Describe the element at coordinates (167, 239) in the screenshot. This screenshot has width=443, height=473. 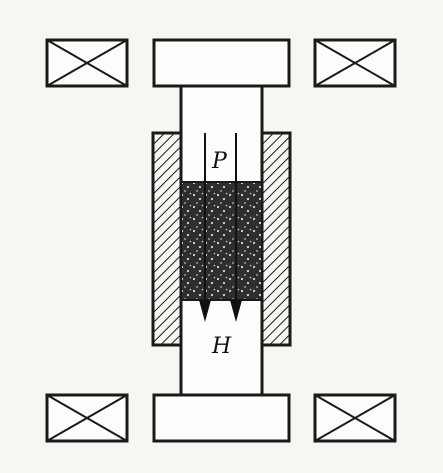
I see `left-die-wall` at that location.